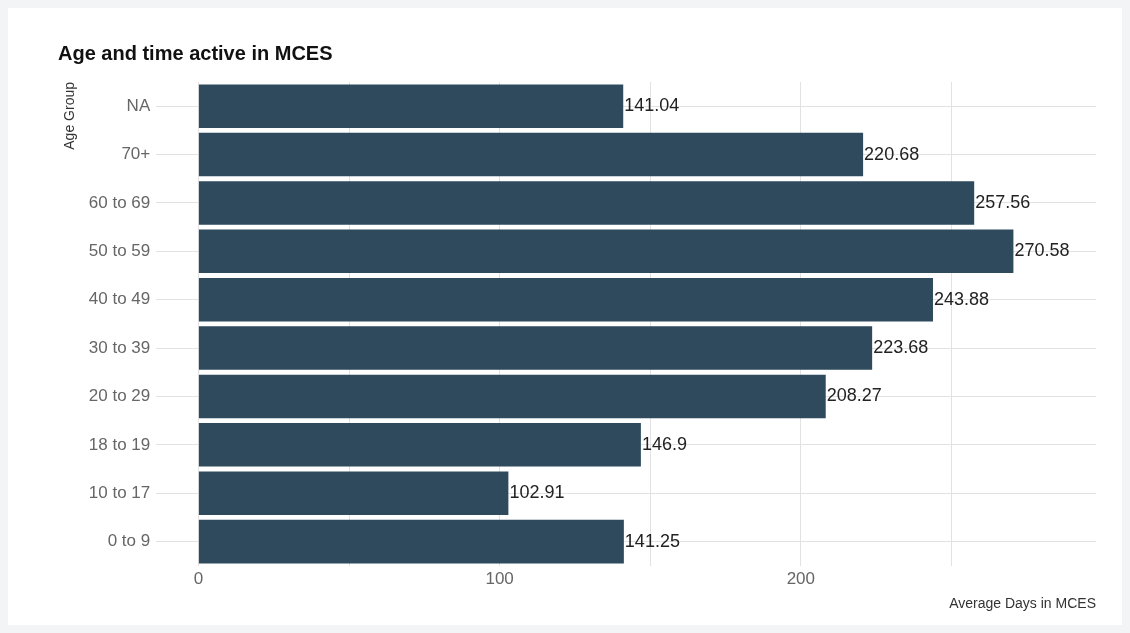 This screenshot has height=633, width=1130. I want to click on data-label: 270.58, so click(1042, 250).